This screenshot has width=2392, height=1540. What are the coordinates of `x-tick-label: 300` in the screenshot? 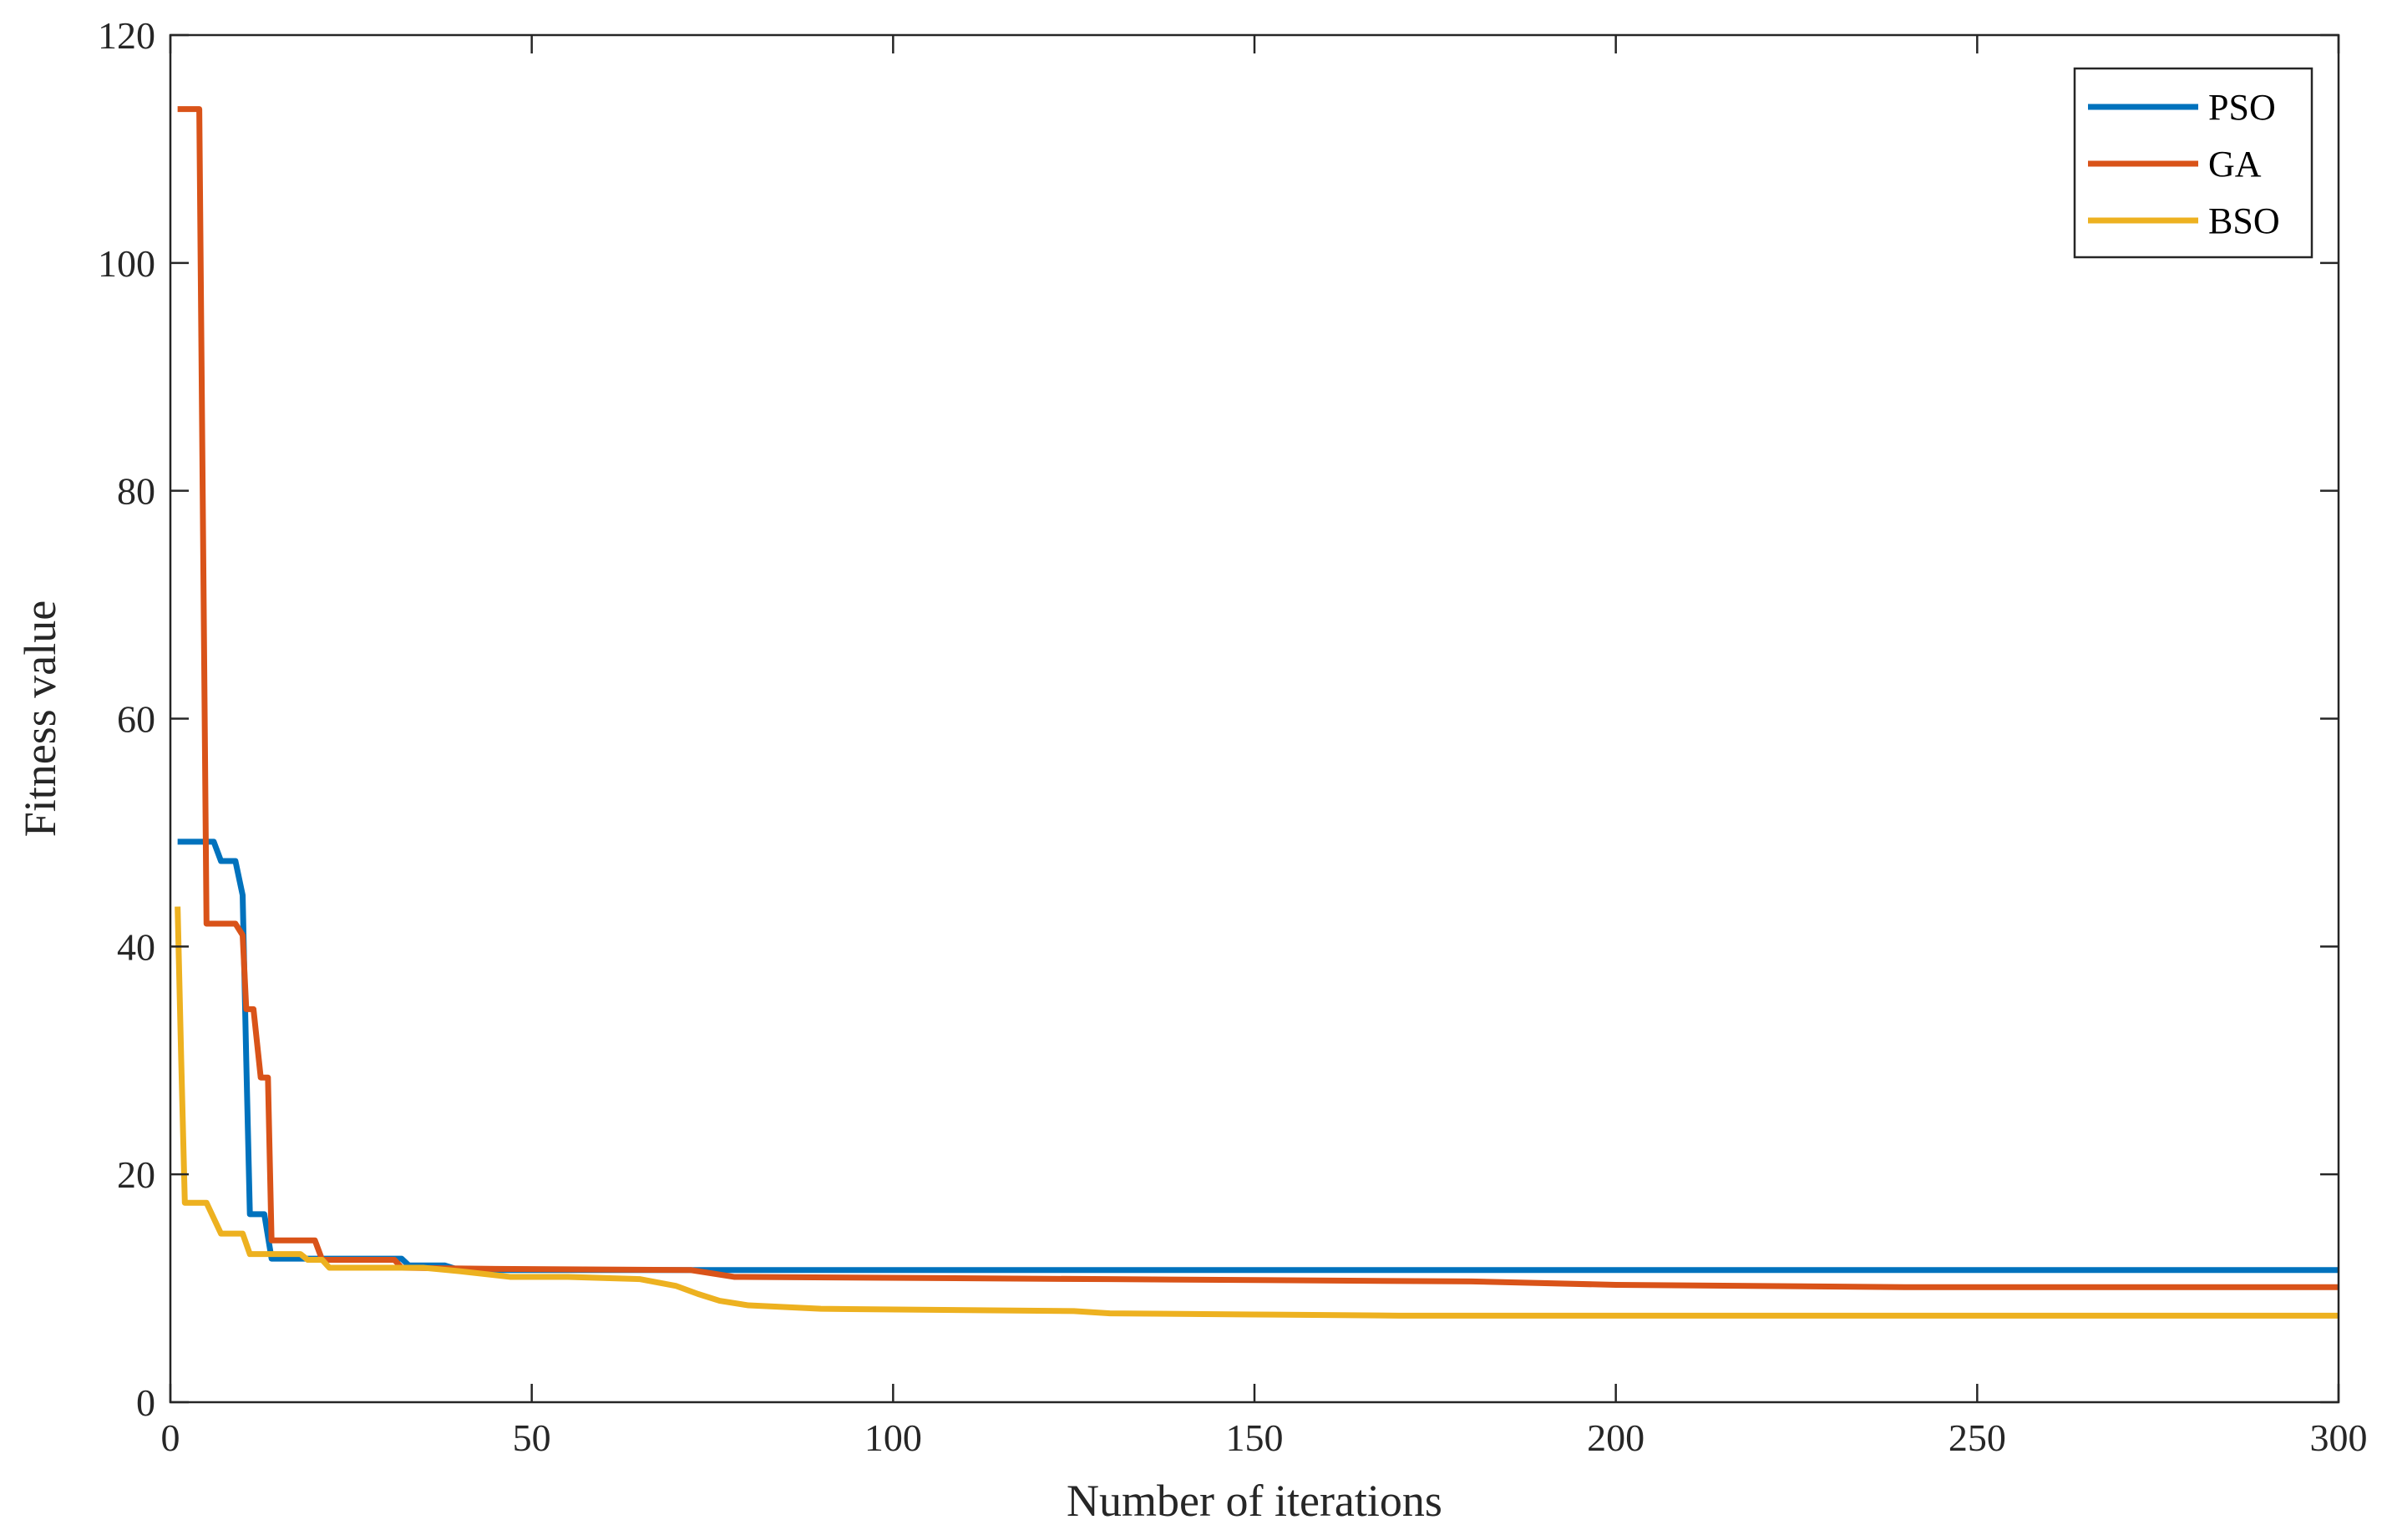 It's located at (2339, 1438).